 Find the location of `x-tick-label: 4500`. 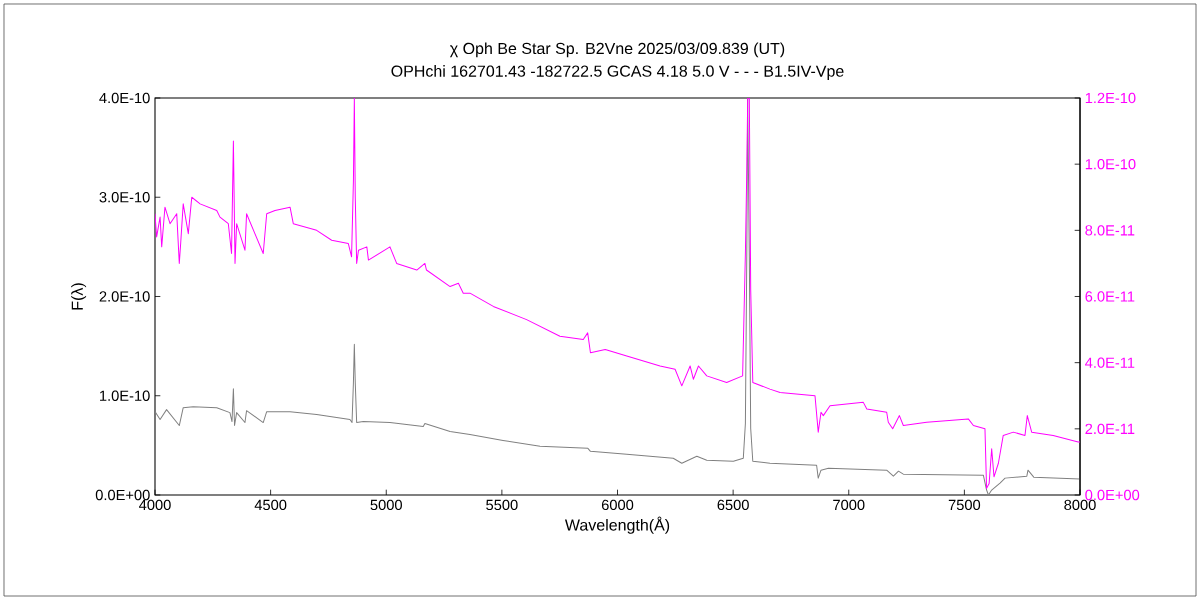

x-tick-label: 4500 is located at coordinates (270, 505).